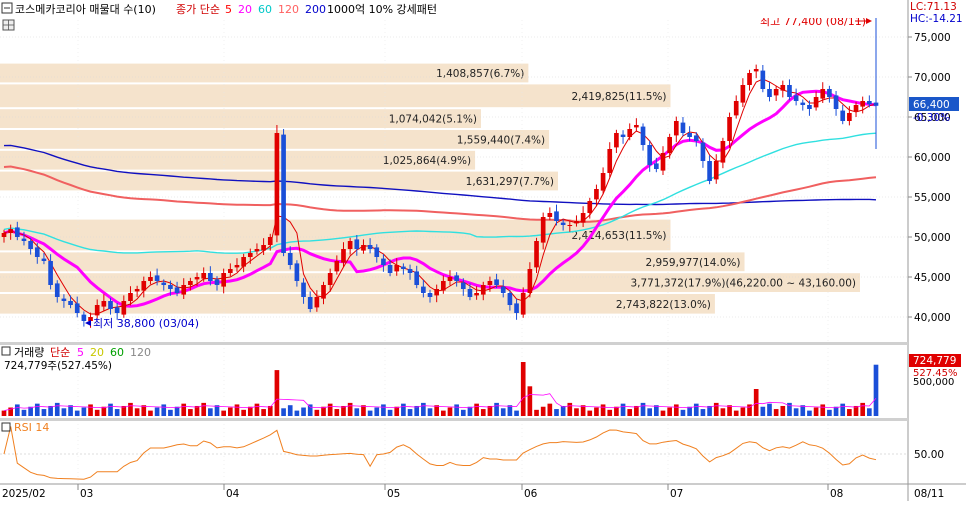 This screenshot has height=505, width=966. Describe the element at coordinates (198, 9) in the screenshot. I see `ma-prefix: 종가 단순` at that location.